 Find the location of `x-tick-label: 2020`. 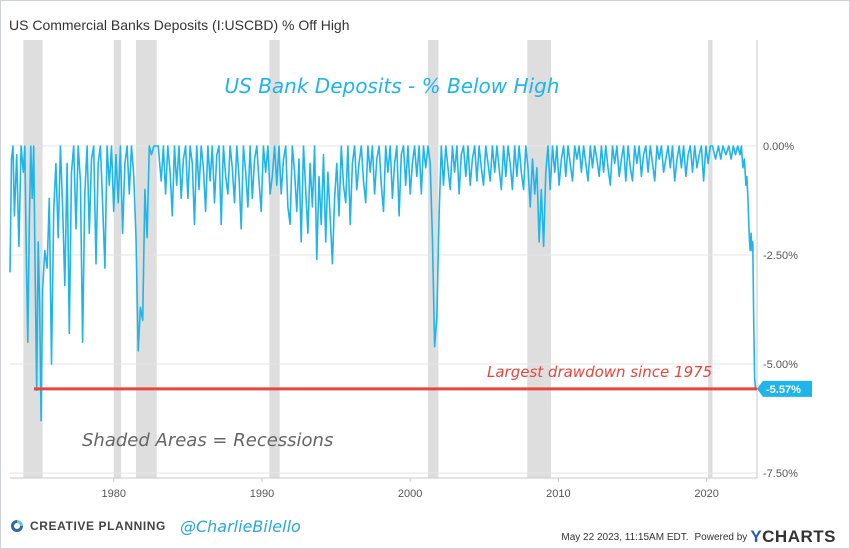

x-tick-label: 2020 is located at coordinates (706, 494).